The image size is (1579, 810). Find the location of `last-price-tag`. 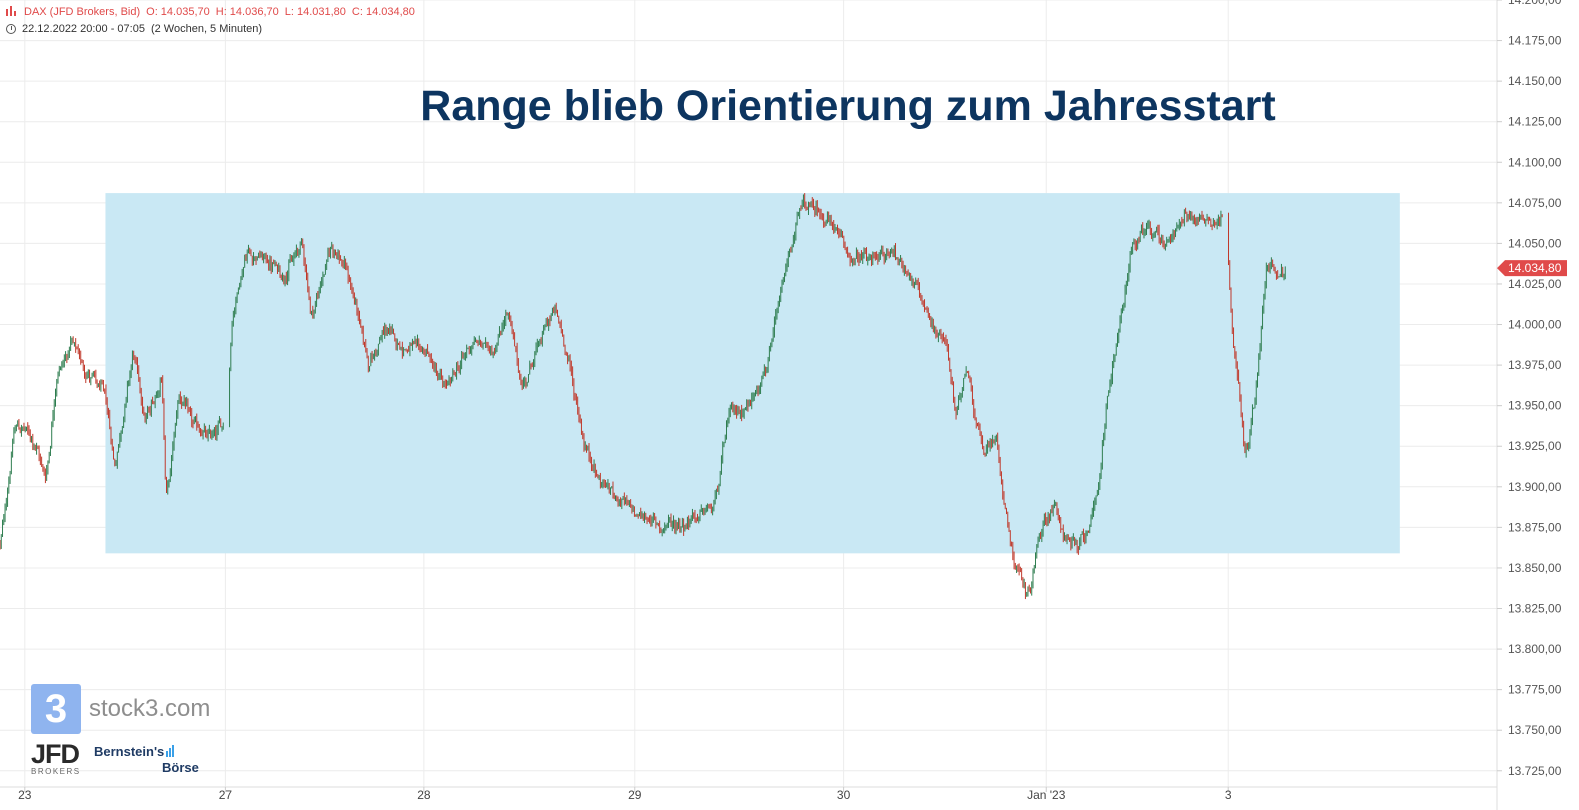

last-price-tag is located at coordinates (1532, 268).